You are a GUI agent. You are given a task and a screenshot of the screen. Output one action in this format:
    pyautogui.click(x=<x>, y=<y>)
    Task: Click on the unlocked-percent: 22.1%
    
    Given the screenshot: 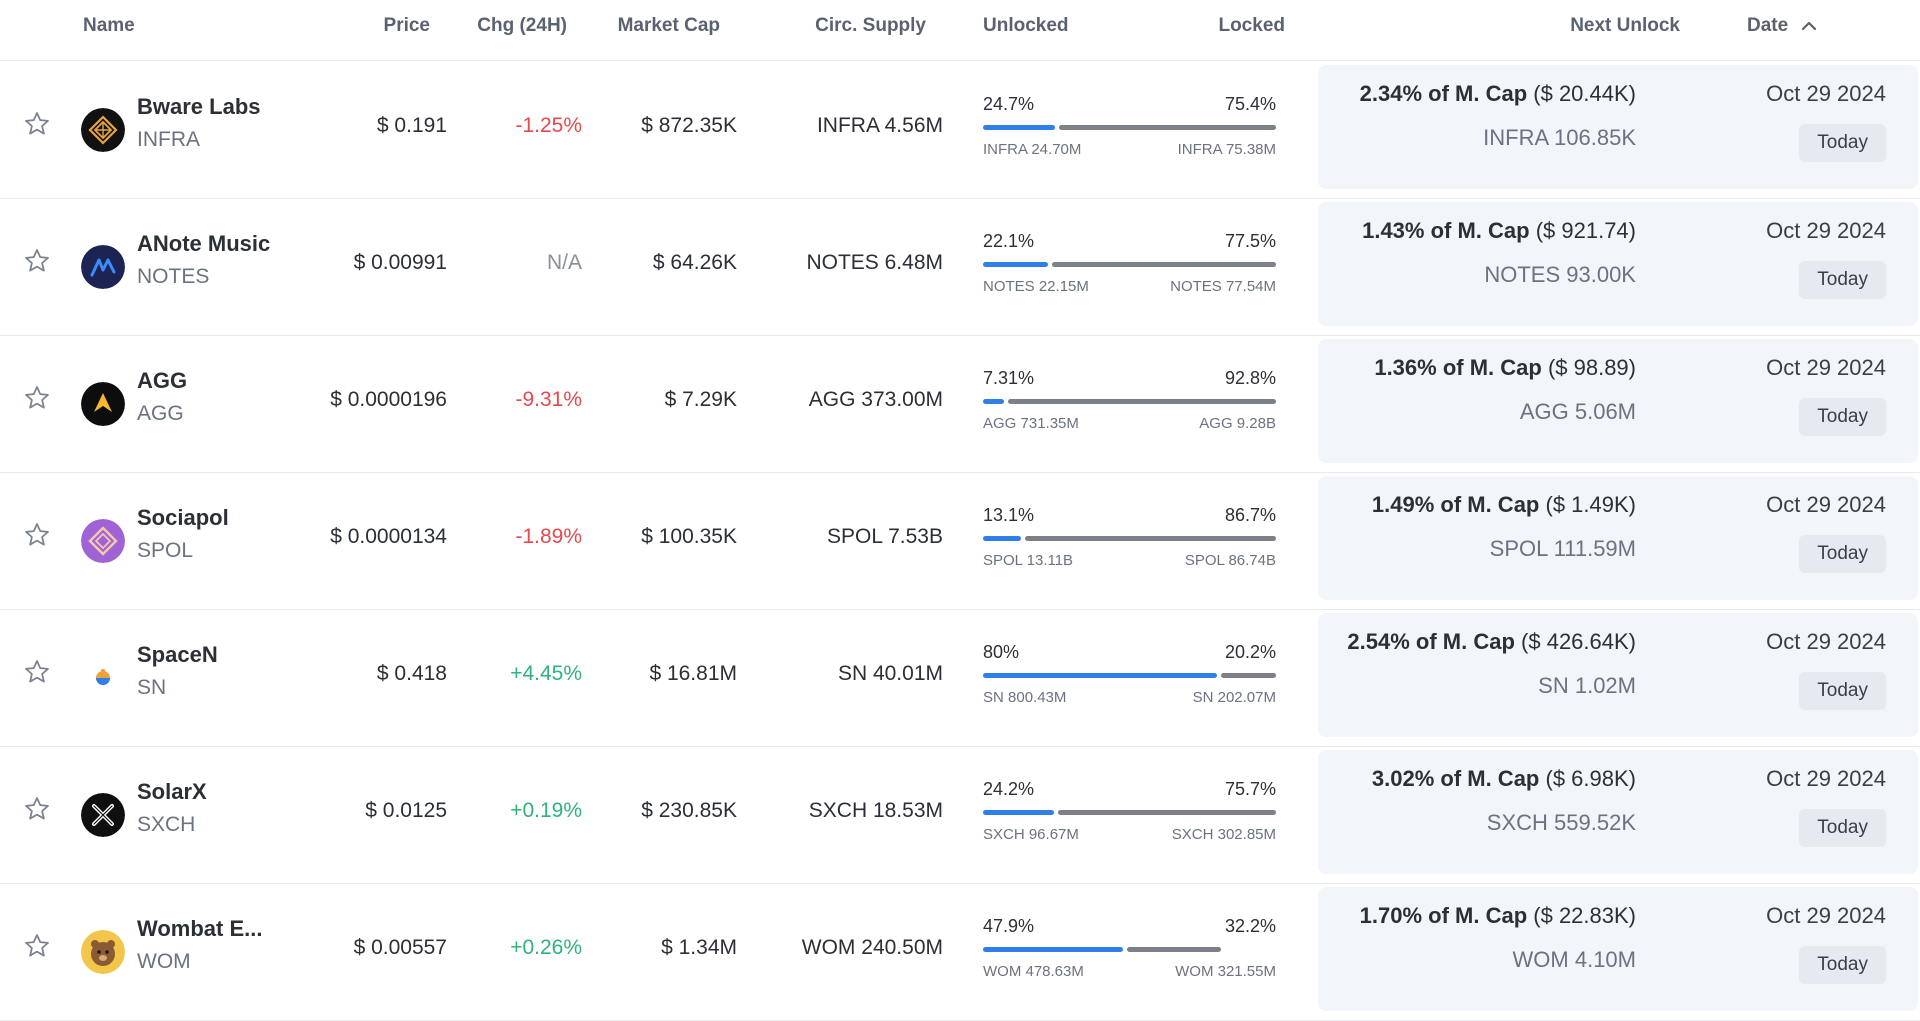 What is the action you would take?
    pyautogui.click(x=1009, y=241)
    